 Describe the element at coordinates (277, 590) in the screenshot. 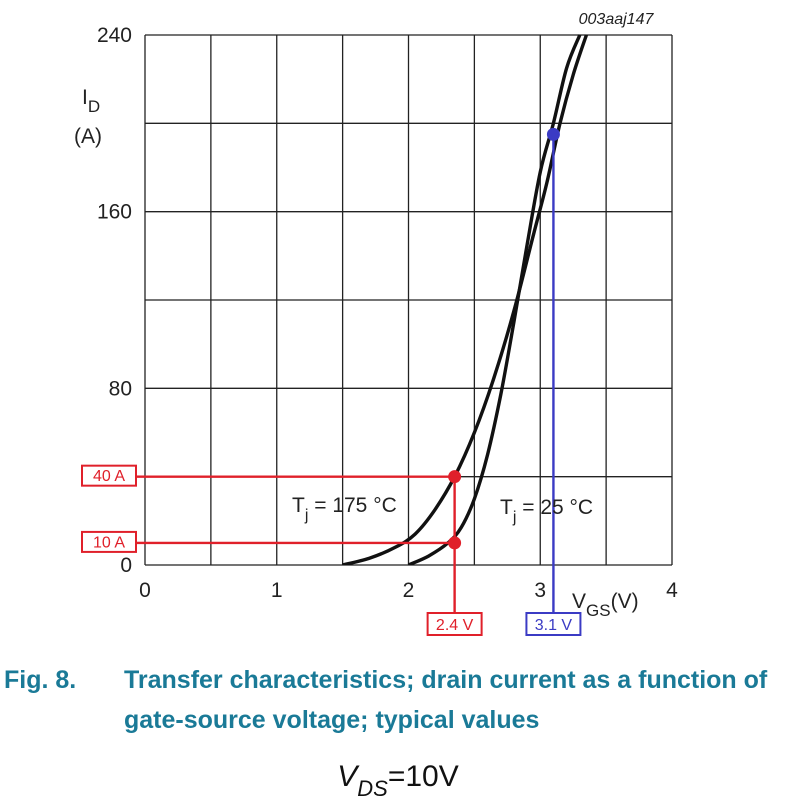

I see `x-tick-label: 1` at that location.